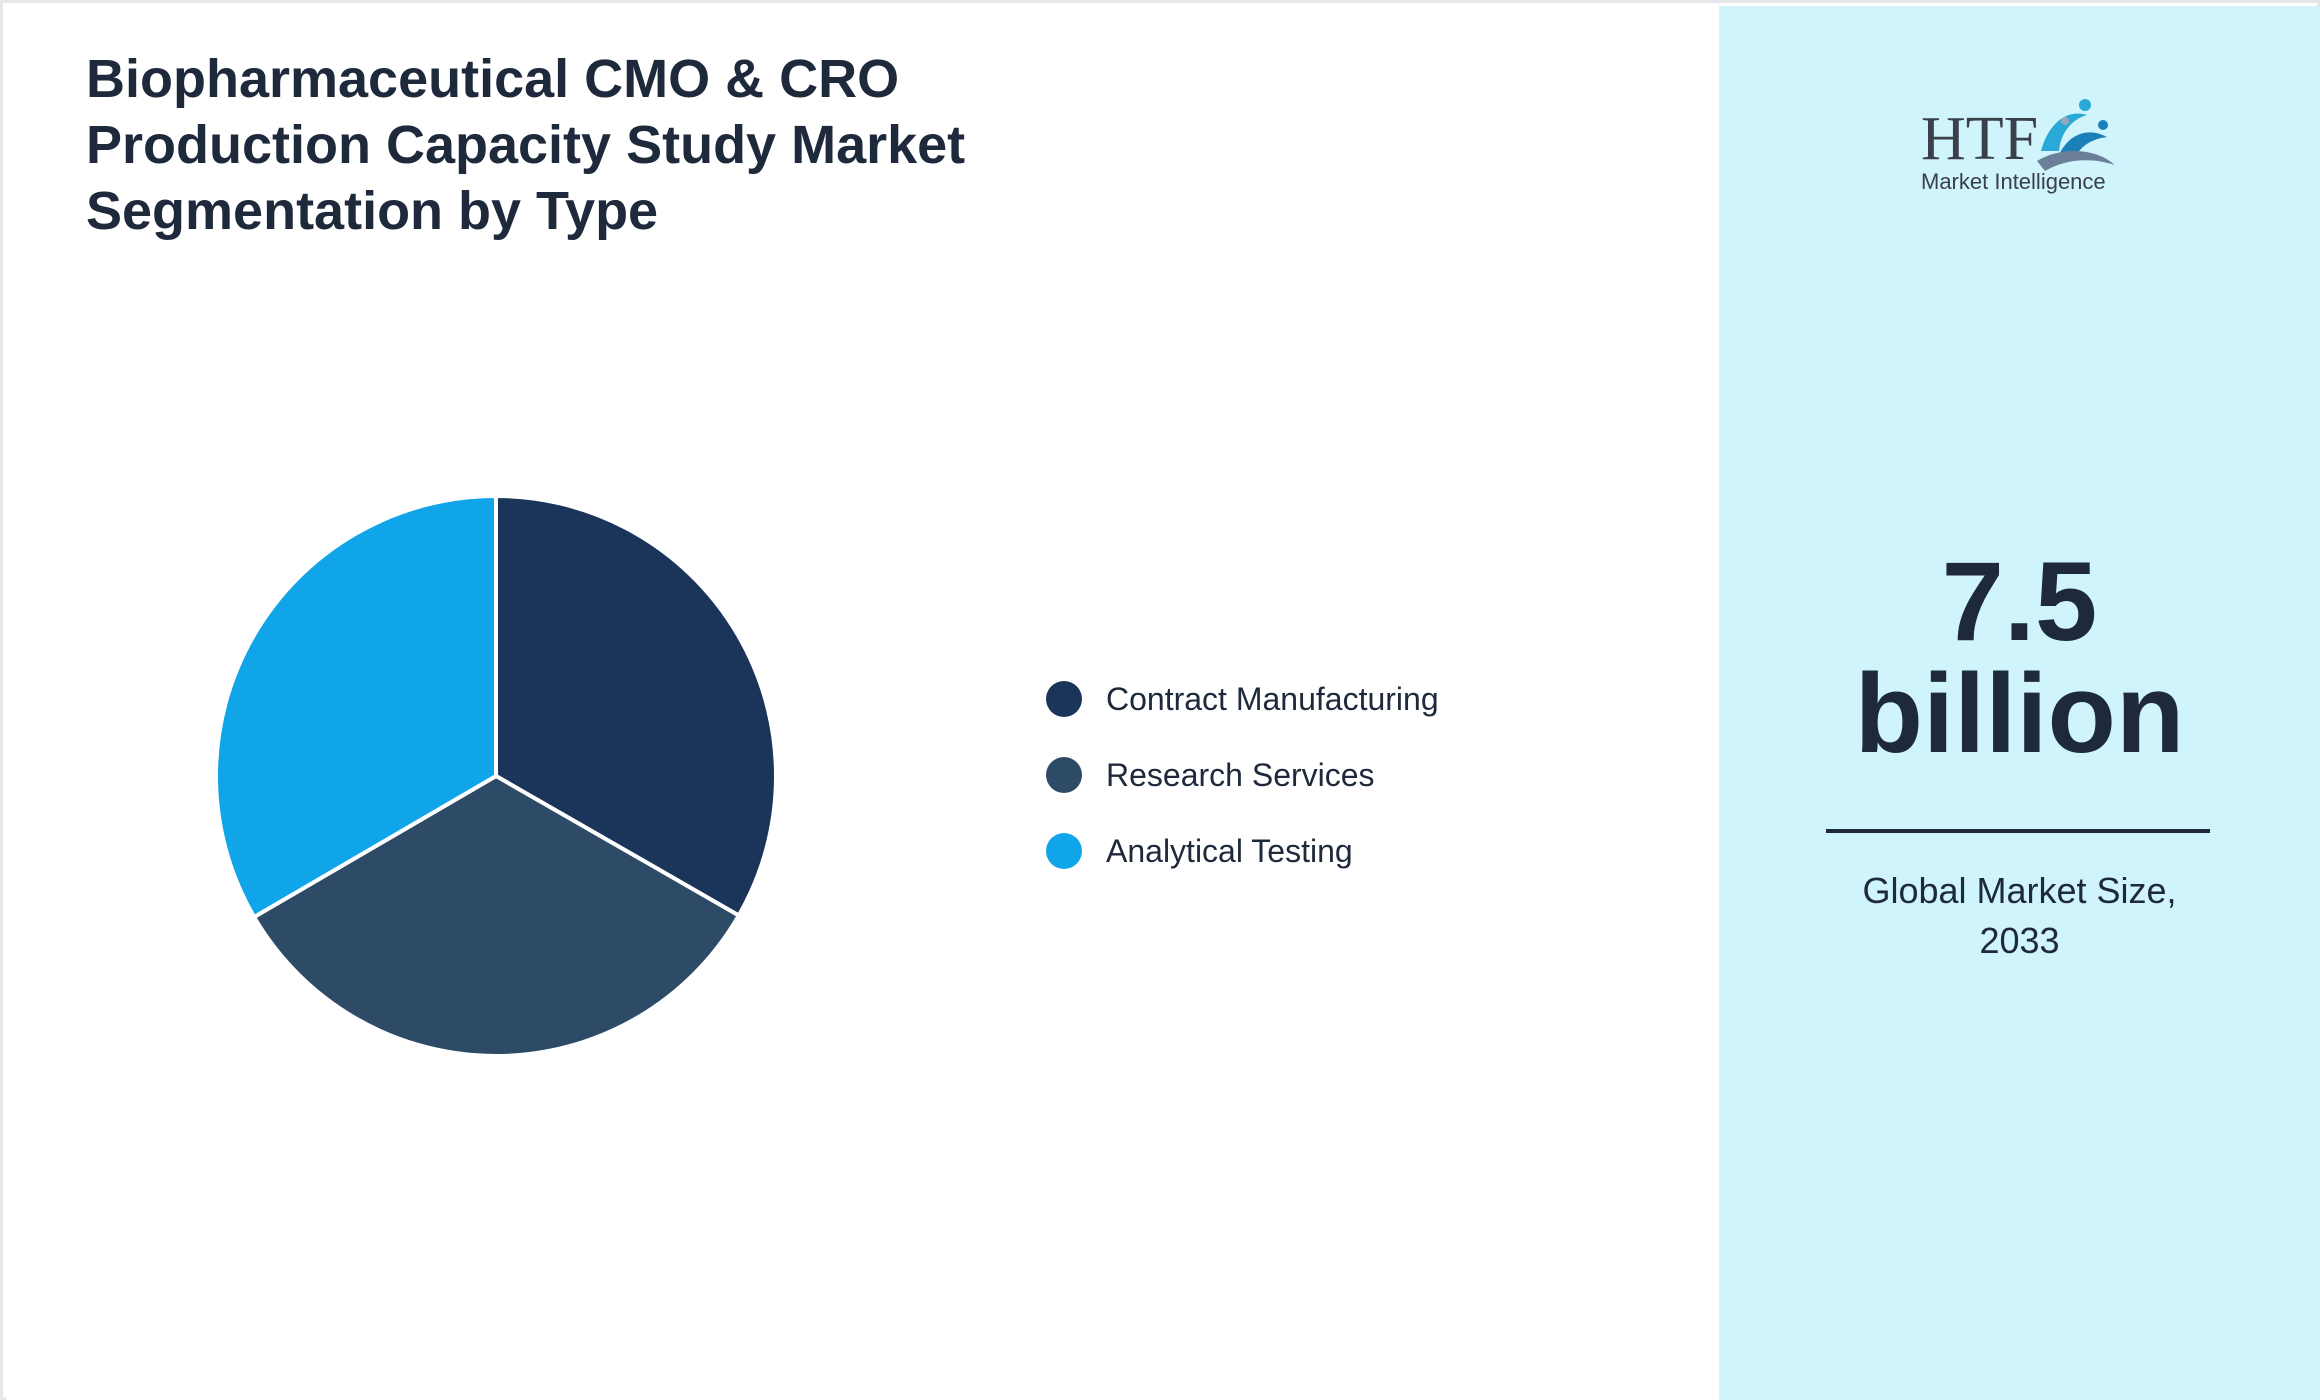 The height and width of the screenshot is (1400, 2320). I want to click on htf-logo: HTF Market Intelligence, so click(2018, 146).